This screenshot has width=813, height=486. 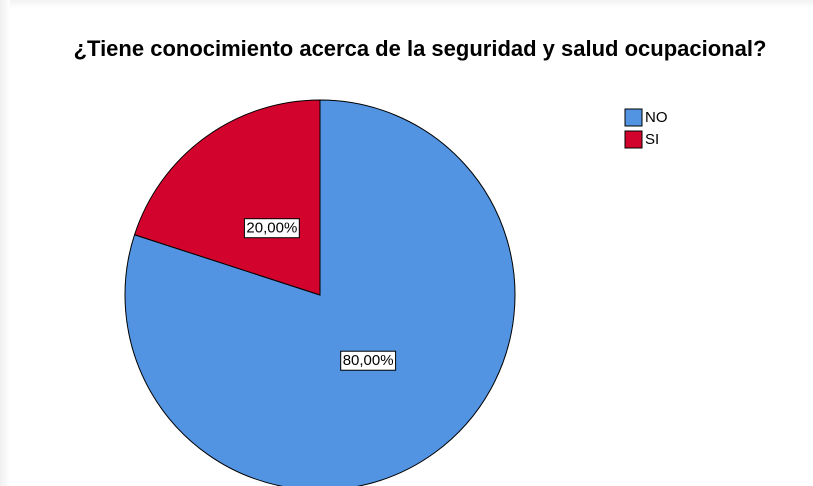 I want to click on data-label-text: 20,00%, so click(x=271, y=228).